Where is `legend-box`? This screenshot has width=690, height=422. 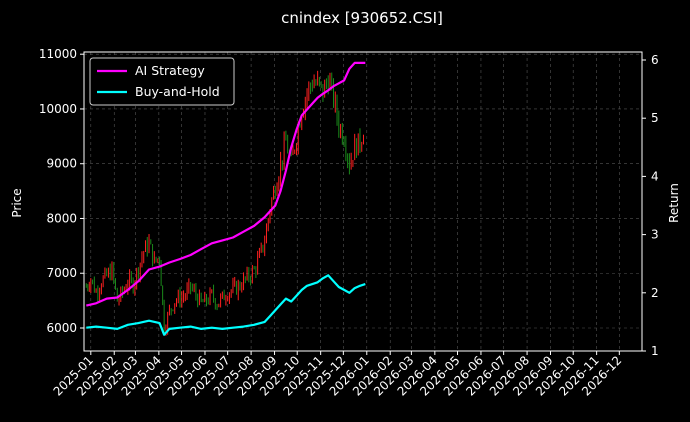 legend-box is located at coordinates (162, 81).